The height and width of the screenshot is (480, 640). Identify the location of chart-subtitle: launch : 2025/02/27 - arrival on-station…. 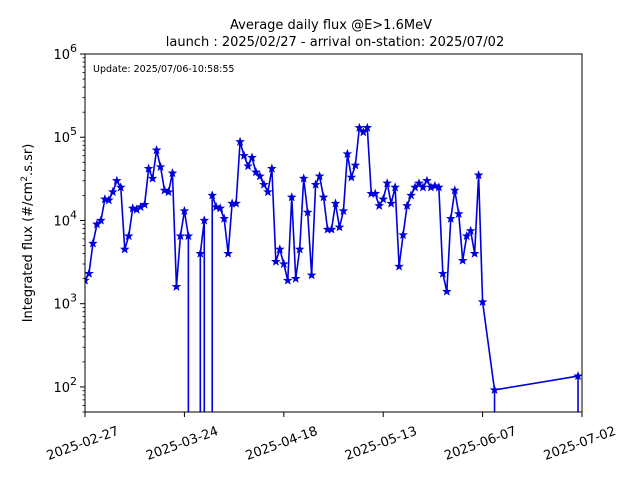
(335, 42).